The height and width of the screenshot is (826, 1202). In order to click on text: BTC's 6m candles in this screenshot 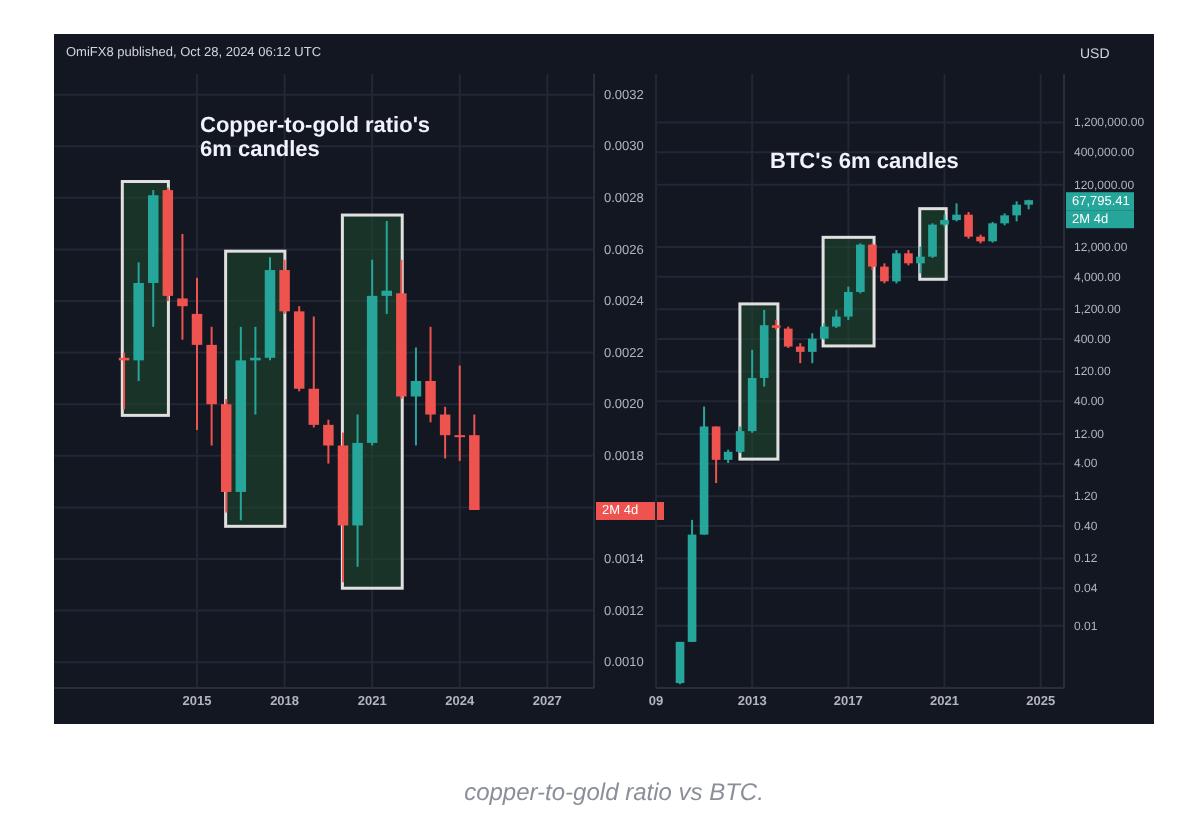, I will do `click(864, 162)`.